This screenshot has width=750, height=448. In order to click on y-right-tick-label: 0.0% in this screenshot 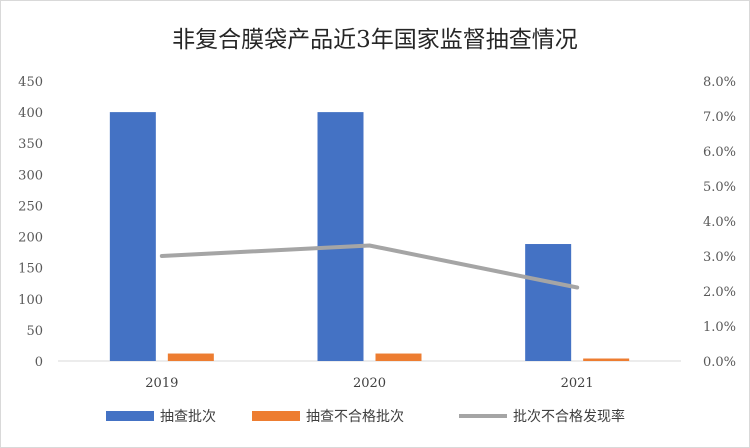, I will do `click(719, 362)`.